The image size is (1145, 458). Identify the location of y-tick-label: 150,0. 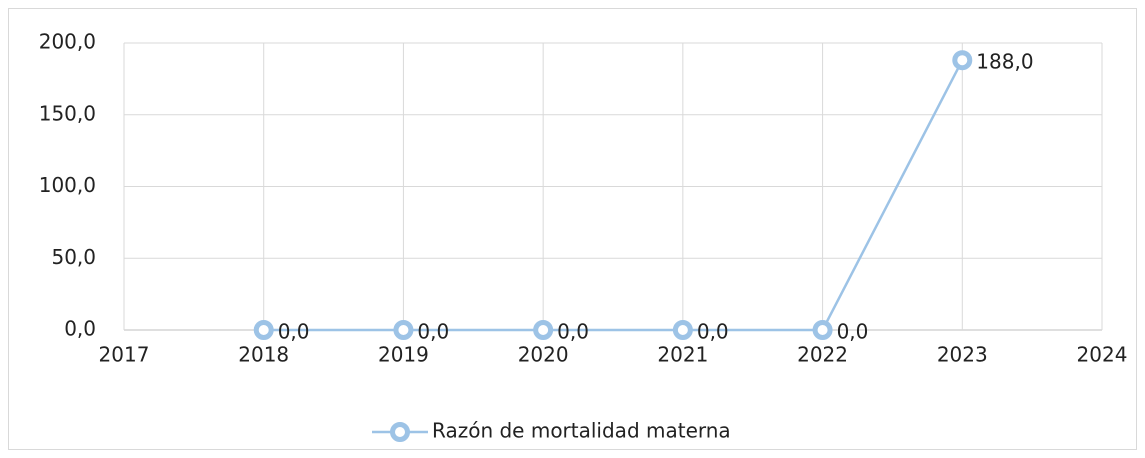
(67, 113).